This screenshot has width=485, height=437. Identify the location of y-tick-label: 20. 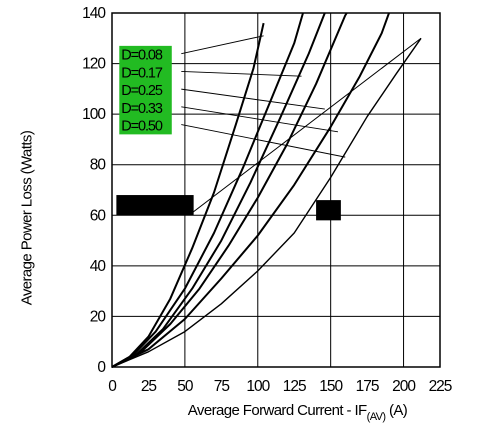
(98, 316).